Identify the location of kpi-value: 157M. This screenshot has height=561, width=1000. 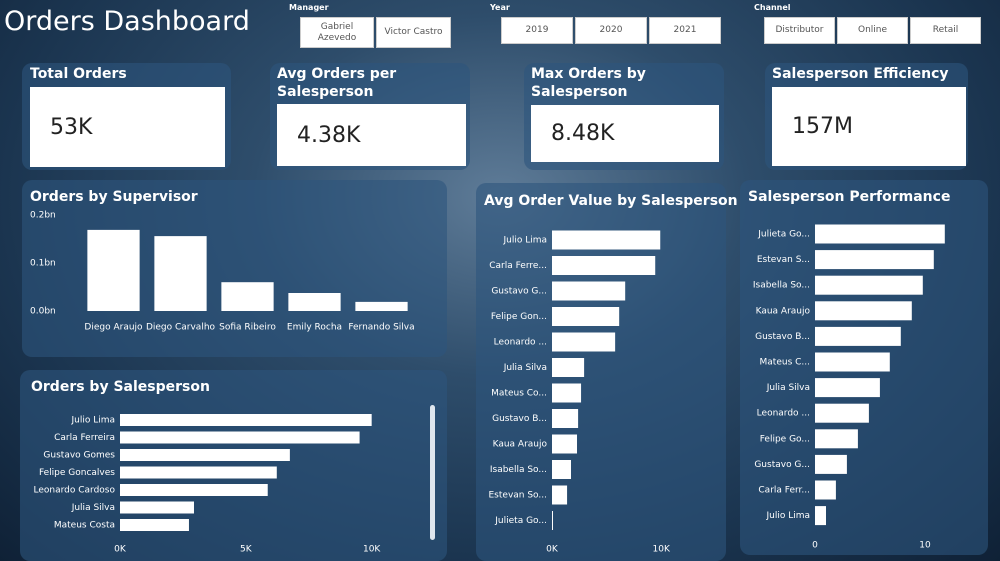
(869, 126).